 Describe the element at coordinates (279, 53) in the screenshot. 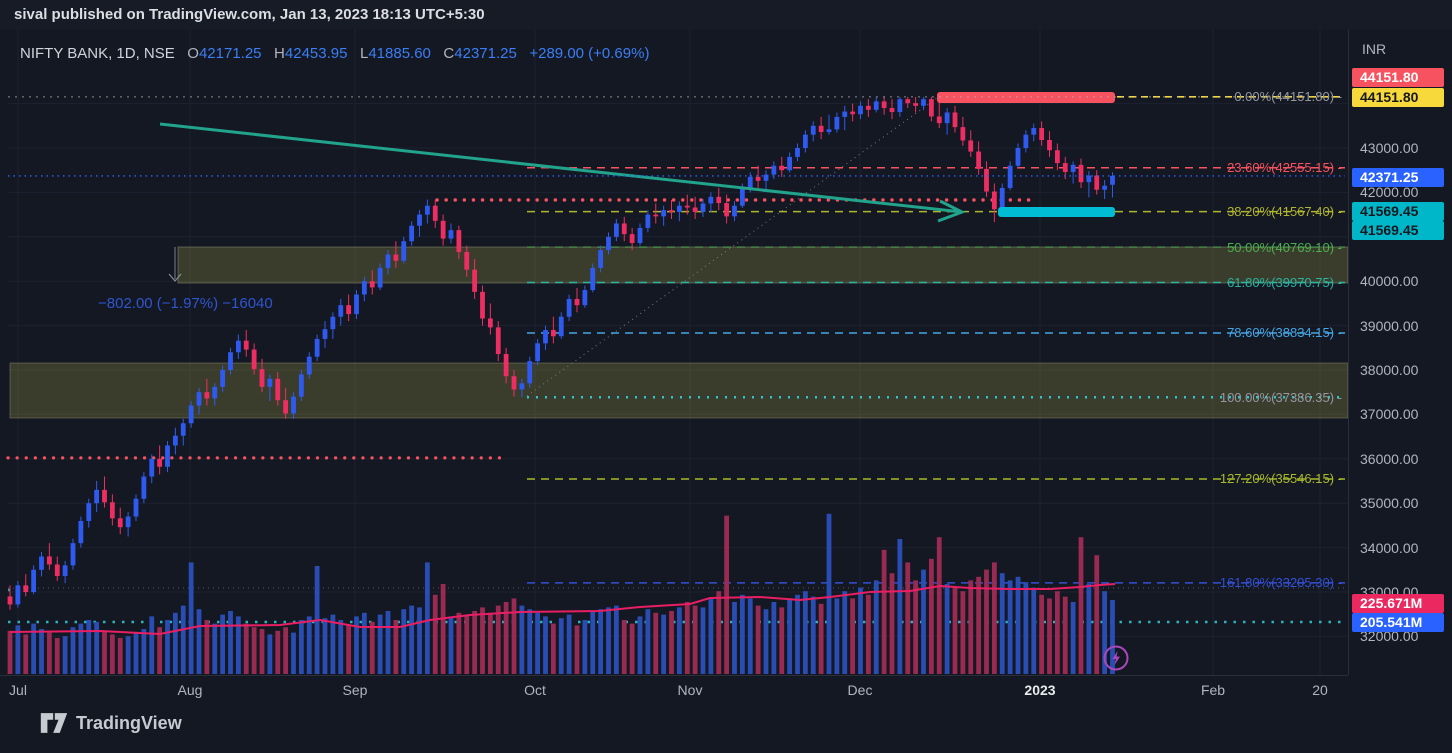

I see `high-label: H` at that location.